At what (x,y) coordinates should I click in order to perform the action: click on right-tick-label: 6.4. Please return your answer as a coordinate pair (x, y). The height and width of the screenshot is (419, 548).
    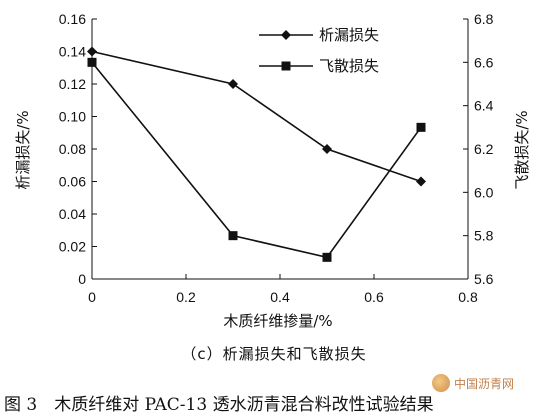
    Looking at the image, I should click on (484, 106).